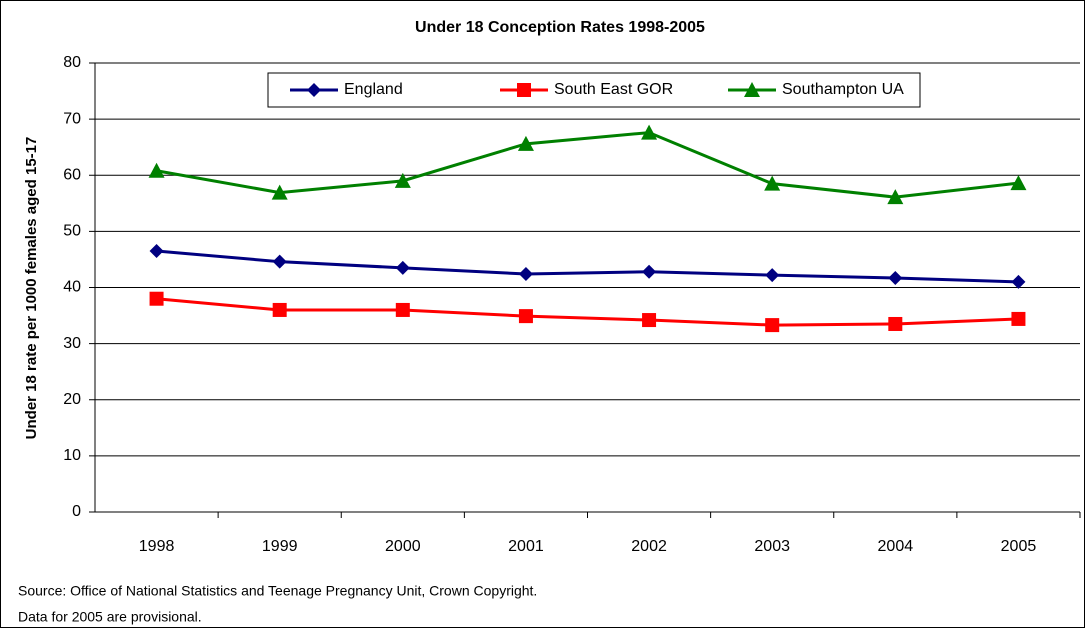 This screenshot has width=1085, height=628. What do you see at coordinates (613, 89) in the screenshot?
I see `legend-label: South East GOR` at bounding box center [613, 89].